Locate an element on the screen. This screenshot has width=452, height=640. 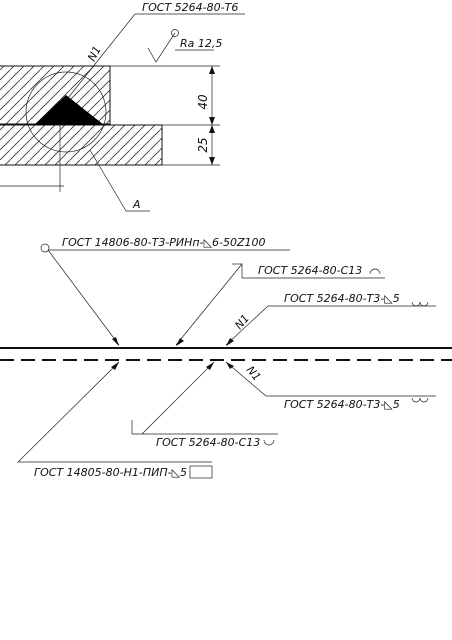
detail-circle is located at coordinates (66, 112).